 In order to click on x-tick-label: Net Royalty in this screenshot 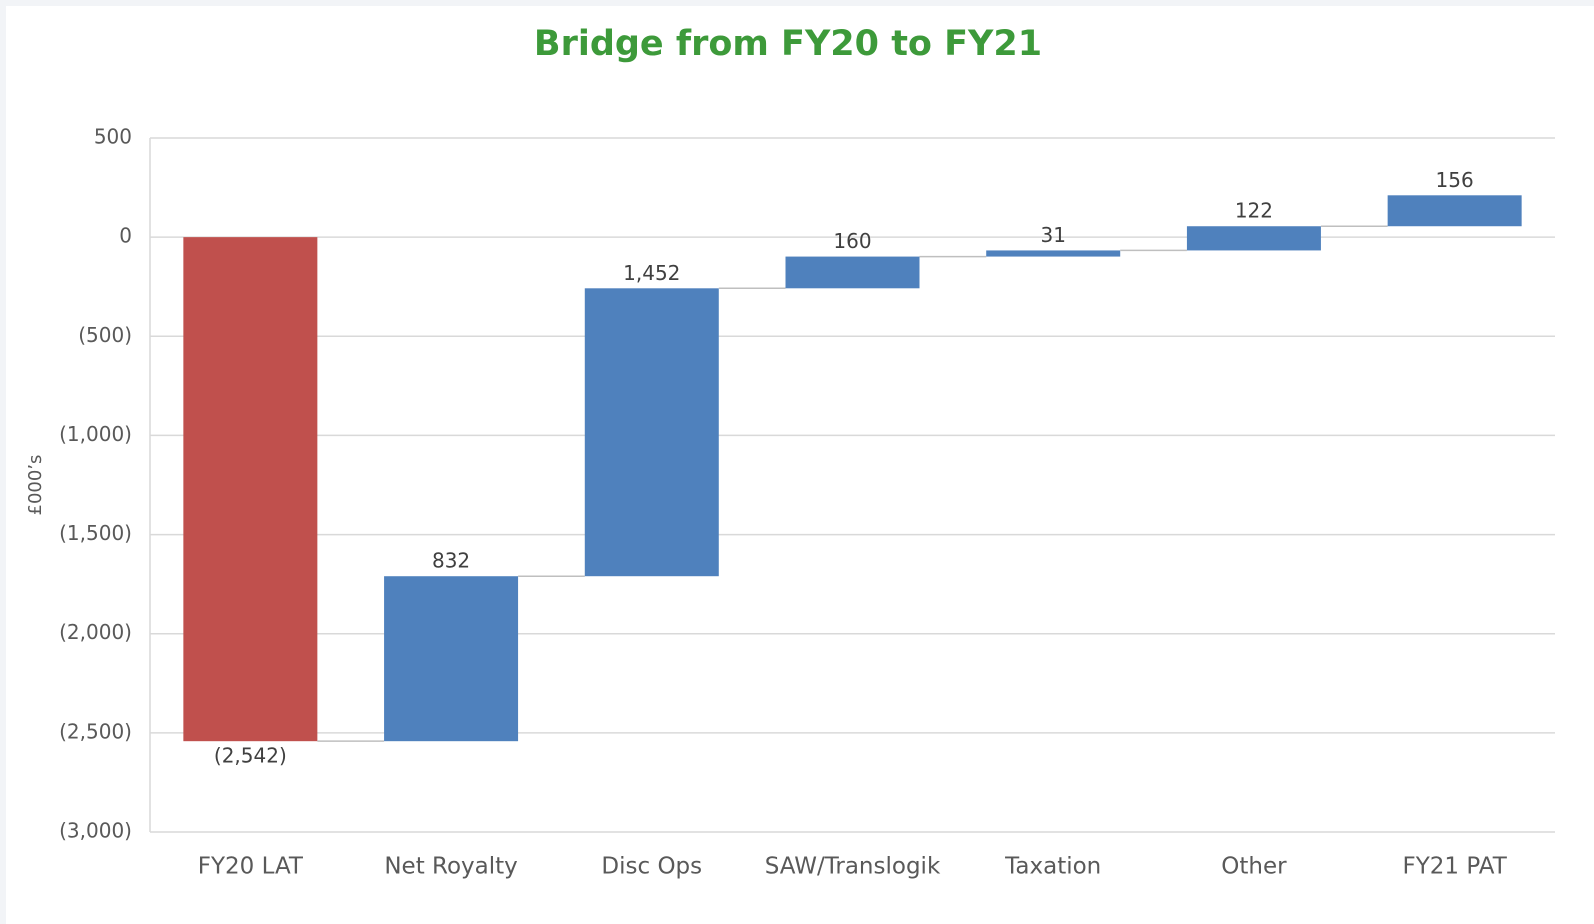, I will do `click(450, 867)`.